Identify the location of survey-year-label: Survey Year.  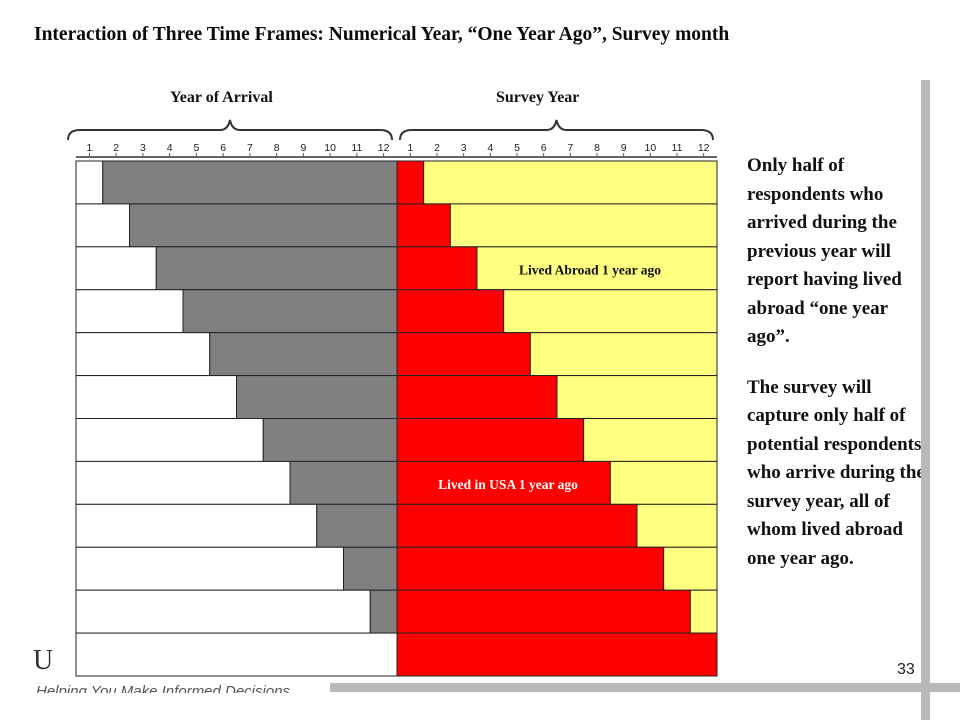
(538, 97).